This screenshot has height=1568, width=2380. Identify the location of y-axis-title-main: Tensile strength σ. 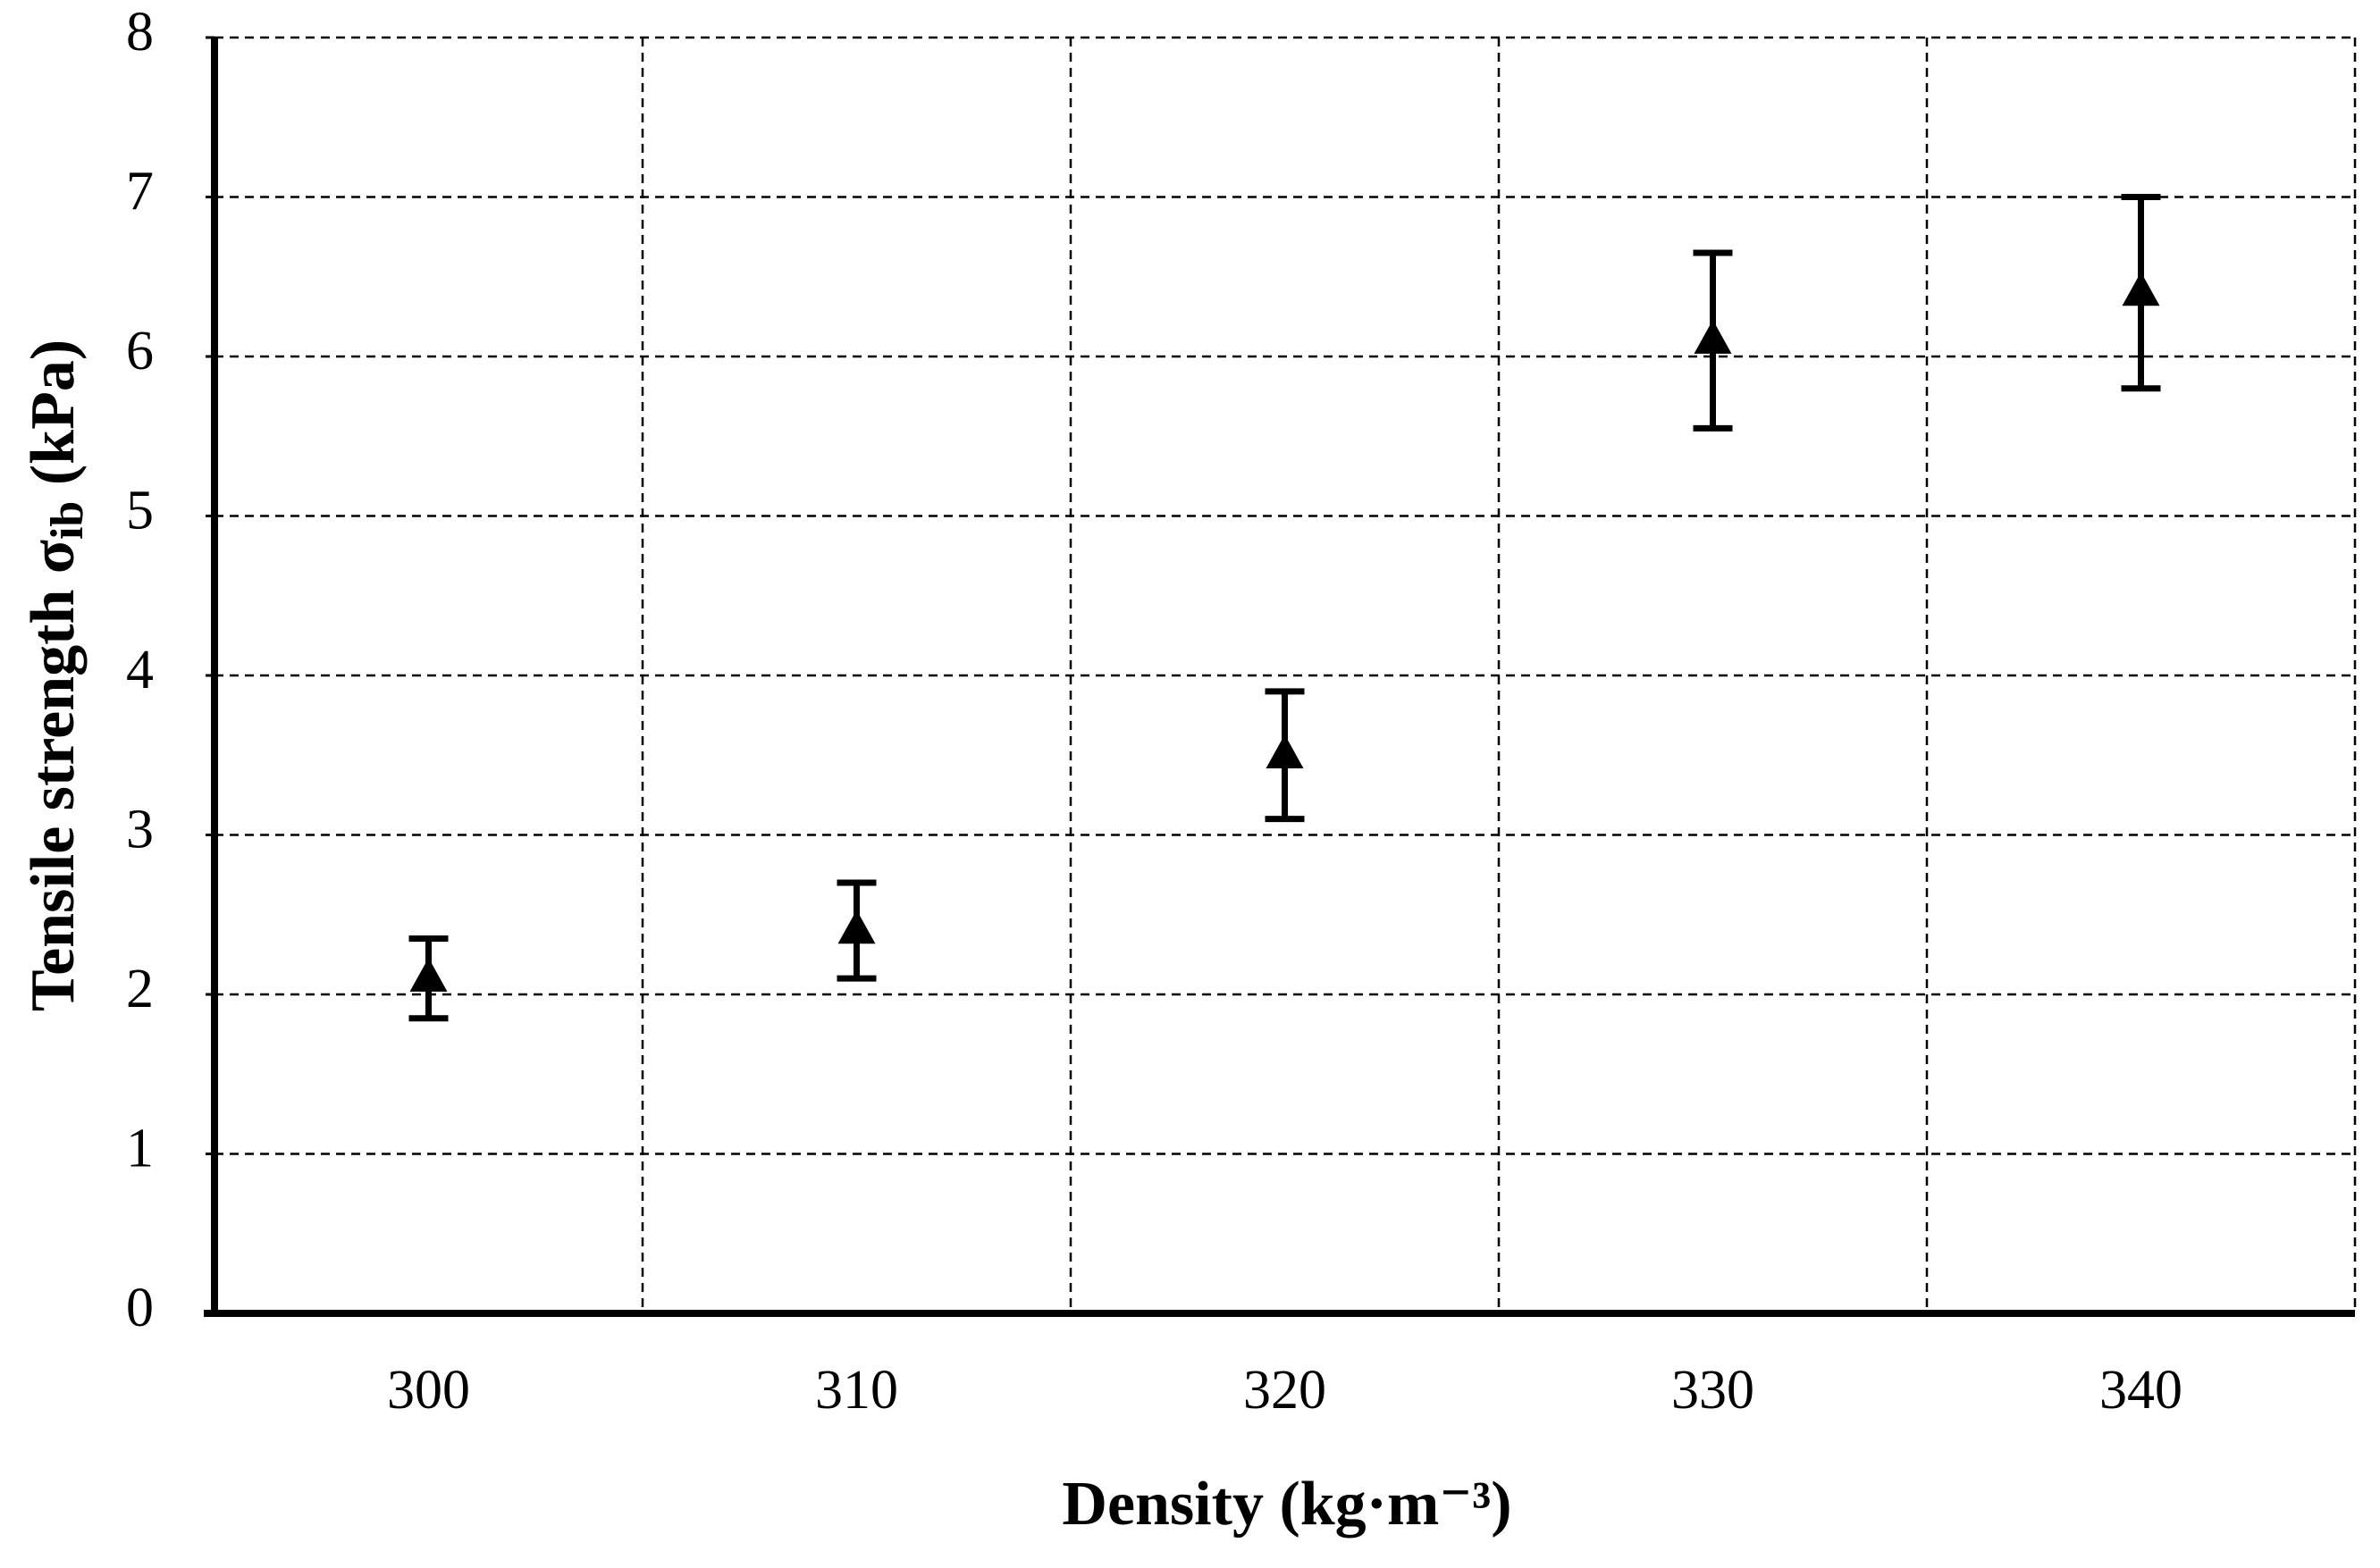
(53, 775).